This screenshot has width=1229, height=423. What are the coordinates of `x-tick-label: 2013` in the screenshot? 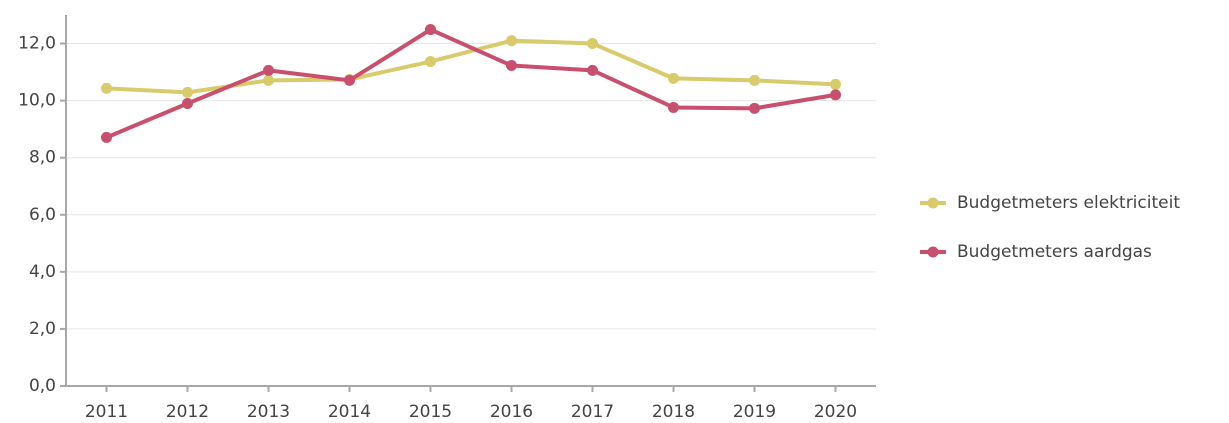 It's located at (268, 412).